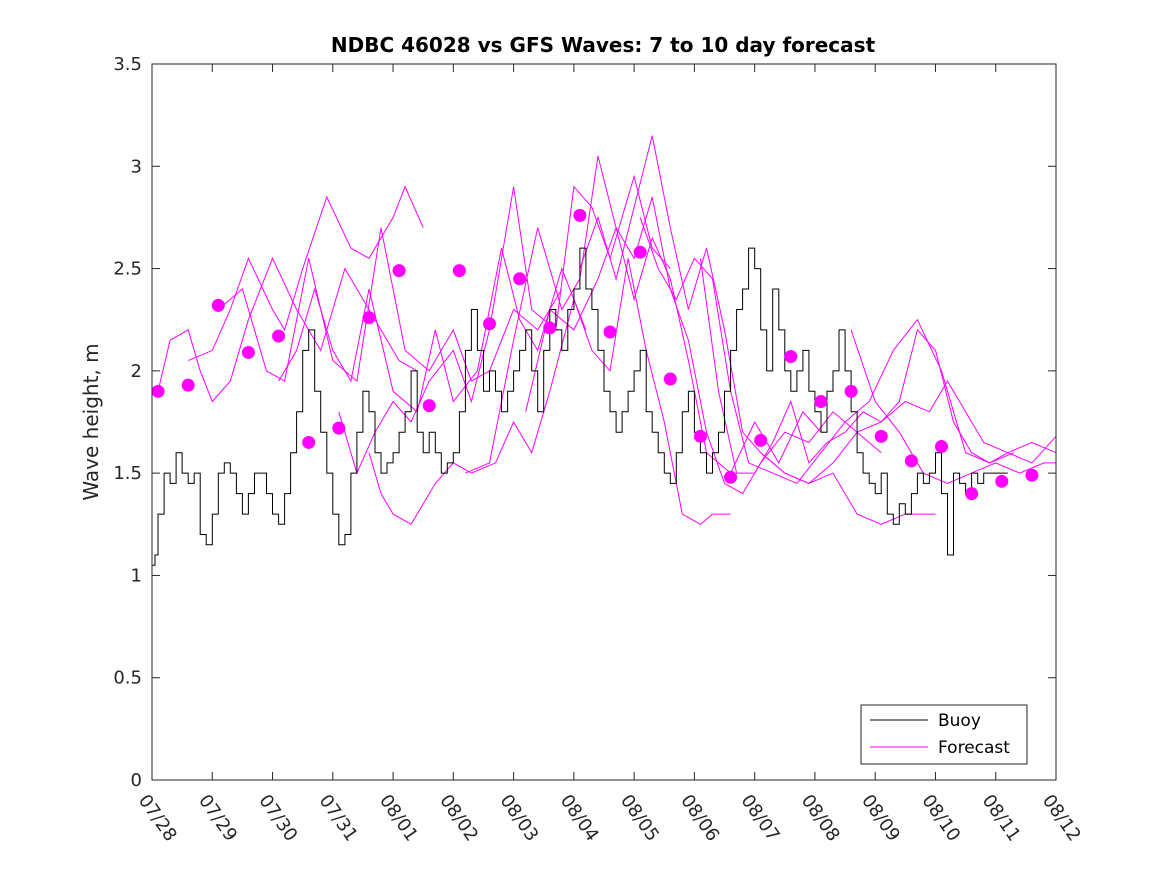  I want to click on legend-box, so click(944, 734).